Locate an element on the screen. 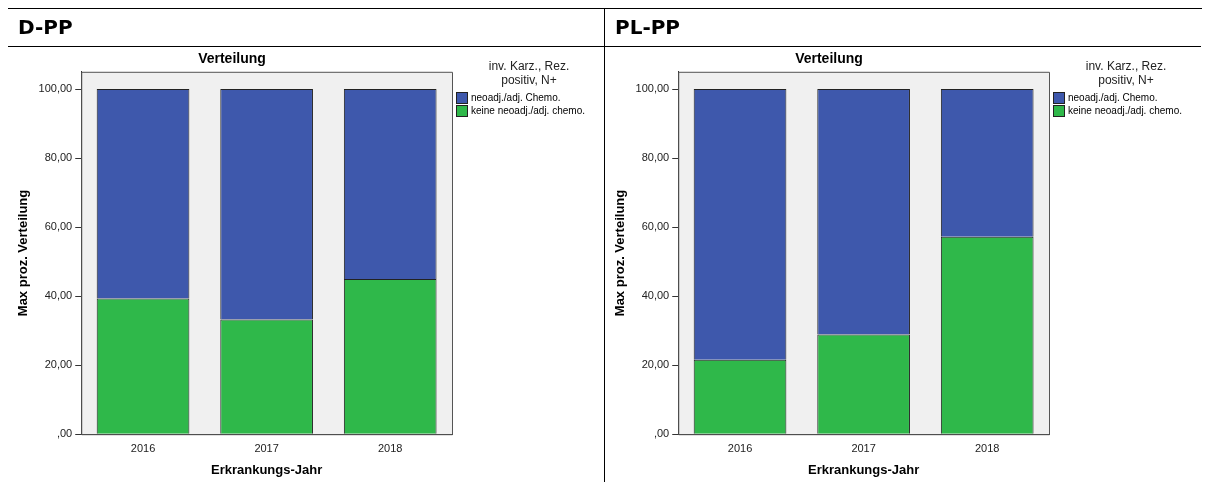 This screenshot has height=492, width=1210. chart-title: D-PP is located at coordinates (306, 28).